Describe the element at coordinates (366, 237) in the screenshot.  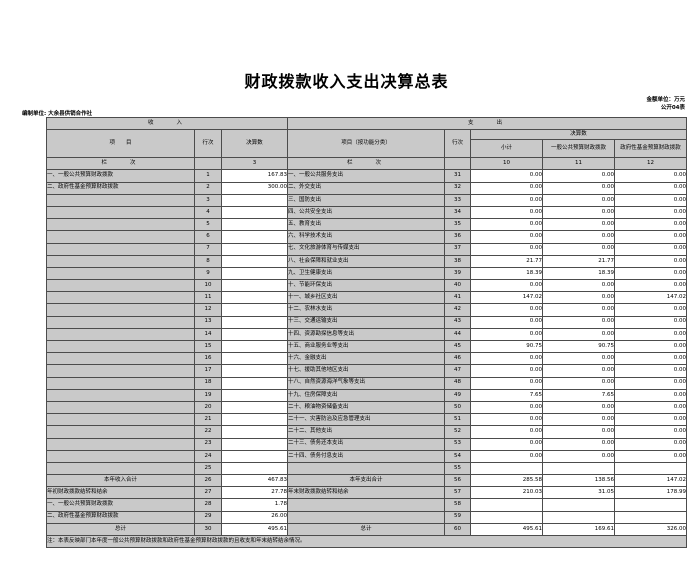
I see `expense-item-cell: 六、科学技术支出` at that location.